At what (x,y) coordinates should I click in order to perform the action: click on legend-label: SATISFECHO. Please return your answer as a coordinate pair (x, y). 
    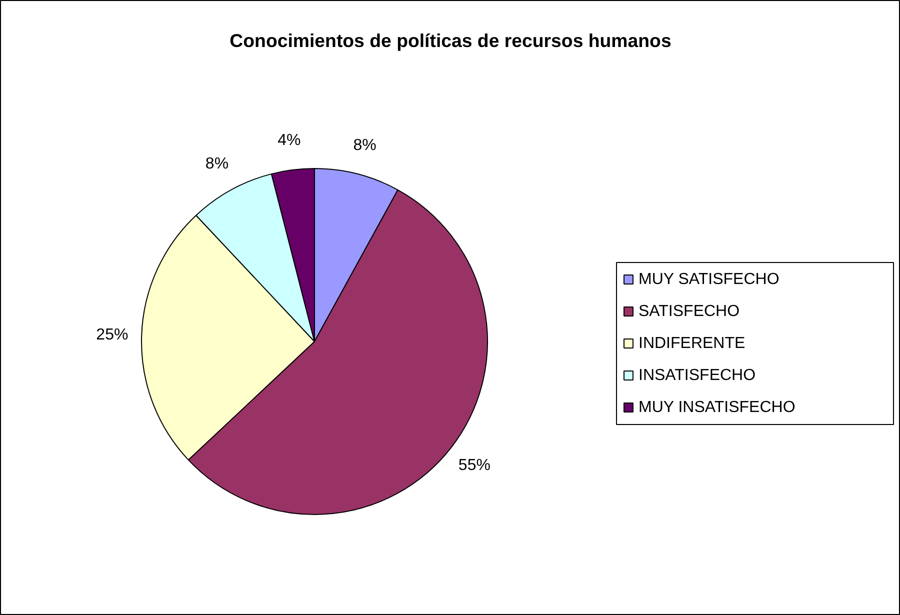
    Looking at the image, I should click on (689, 311).